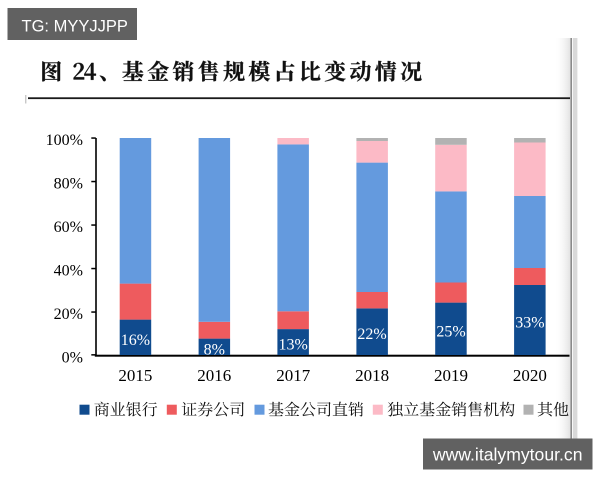  Describe the element at coordinates (68, 227) in the screenshot. I see `svg-text: 60%` at that location.